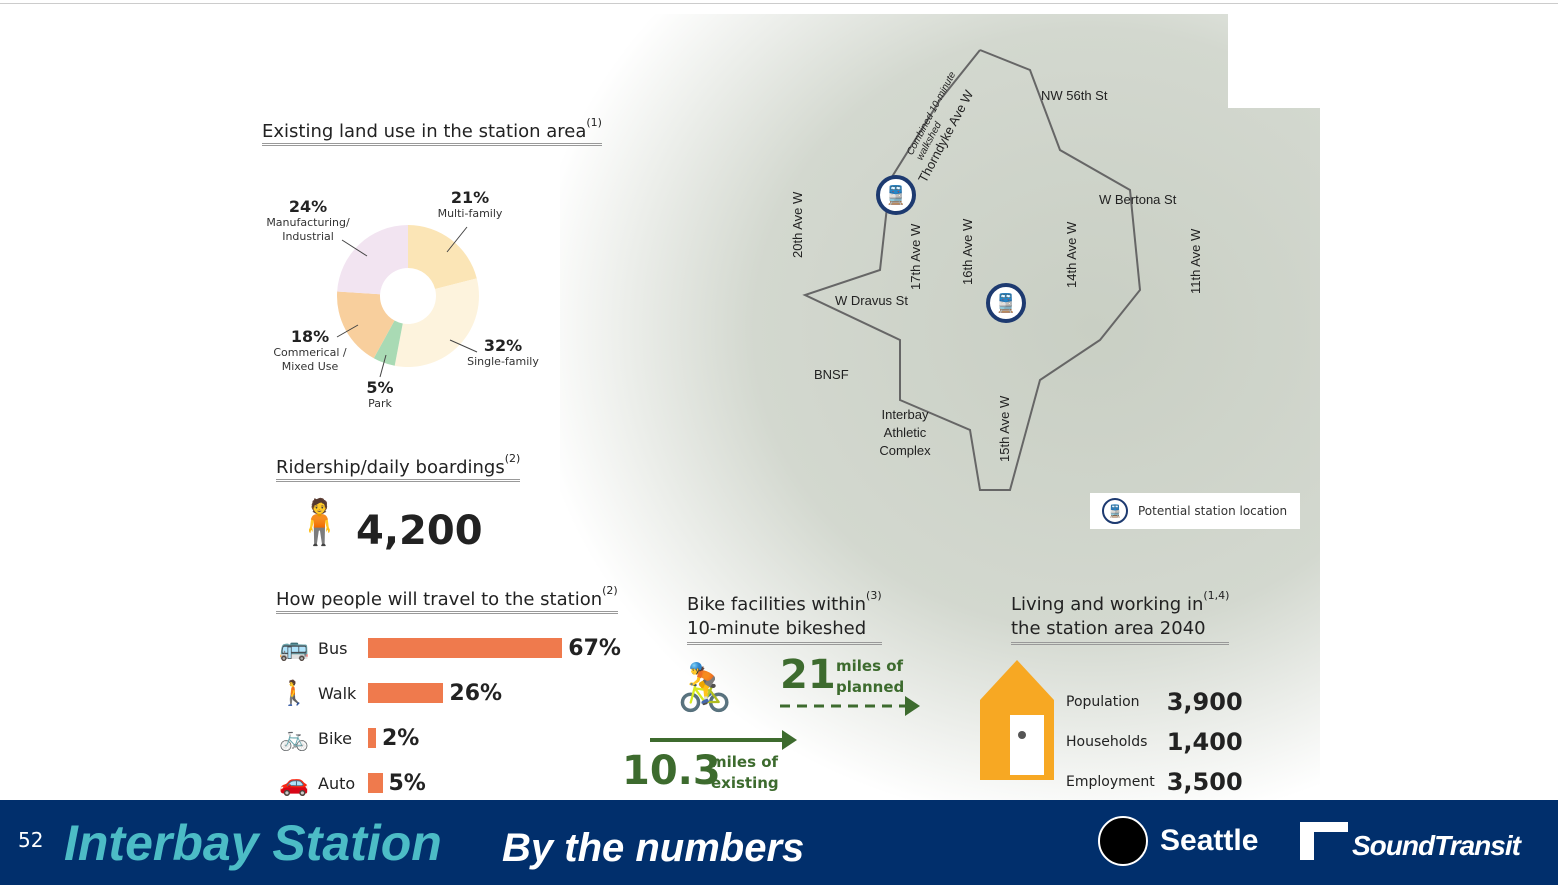 The width and height of the screenshot is (1558, 885). What do you see at coordinates (448, 738) in the screenshot?
I see `travel-mode-row: 🚲 Bike 2%` at bounding box center [448, 738].